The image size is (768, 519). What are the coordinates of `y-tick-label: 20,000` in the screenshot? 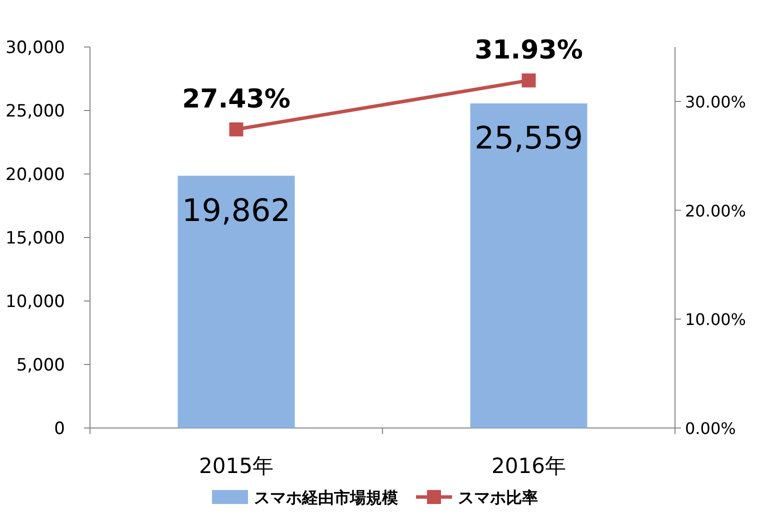 It's located at (35, 175).